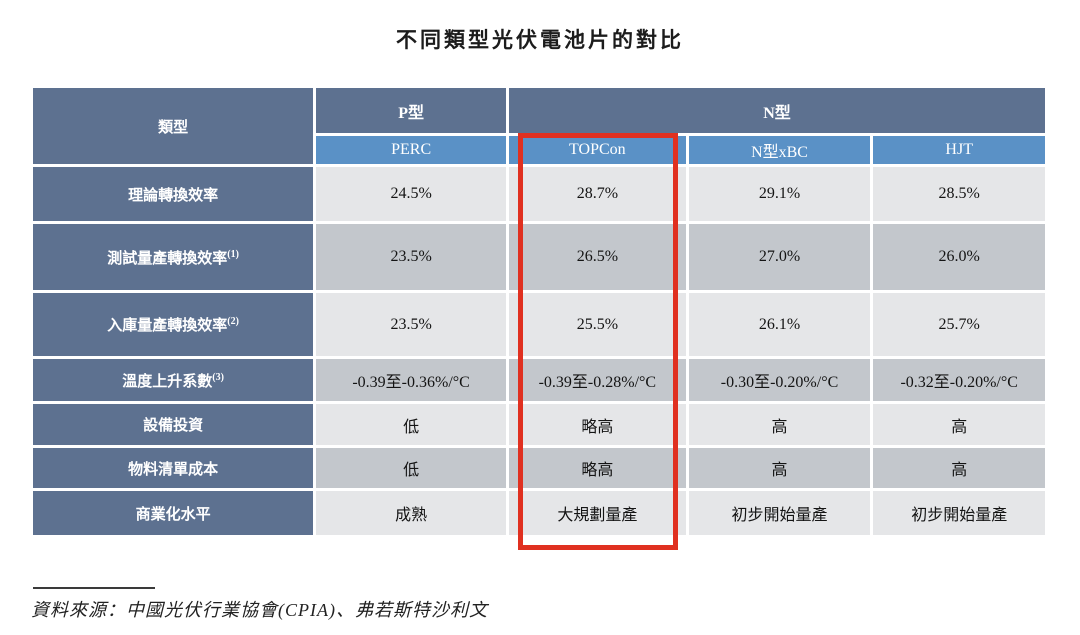 The image size is (1080, 635). What do you see at coordinates (259, 610) in the screenshot?
I see `source-note: 資料來源：中國光伏行業協會(CPIA)、弗若斯特沙利文` at bounding box center [259, 610].